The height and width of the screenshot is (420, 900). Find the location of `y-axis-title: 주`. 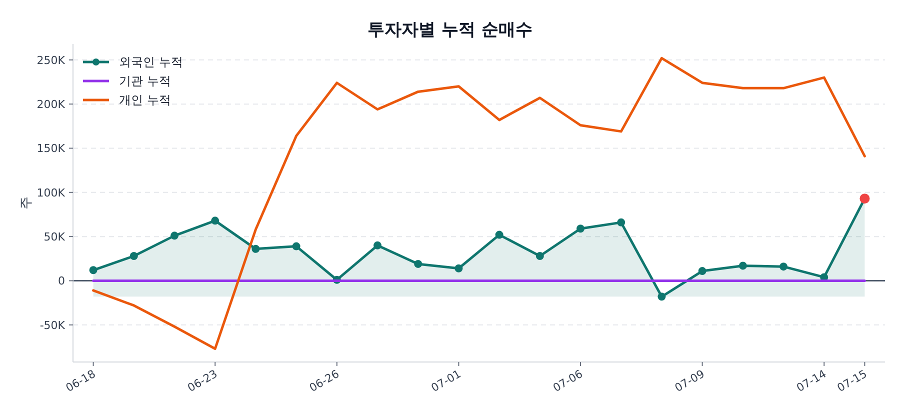

y-axis-title: 주 is located at coordinates (26, 203).